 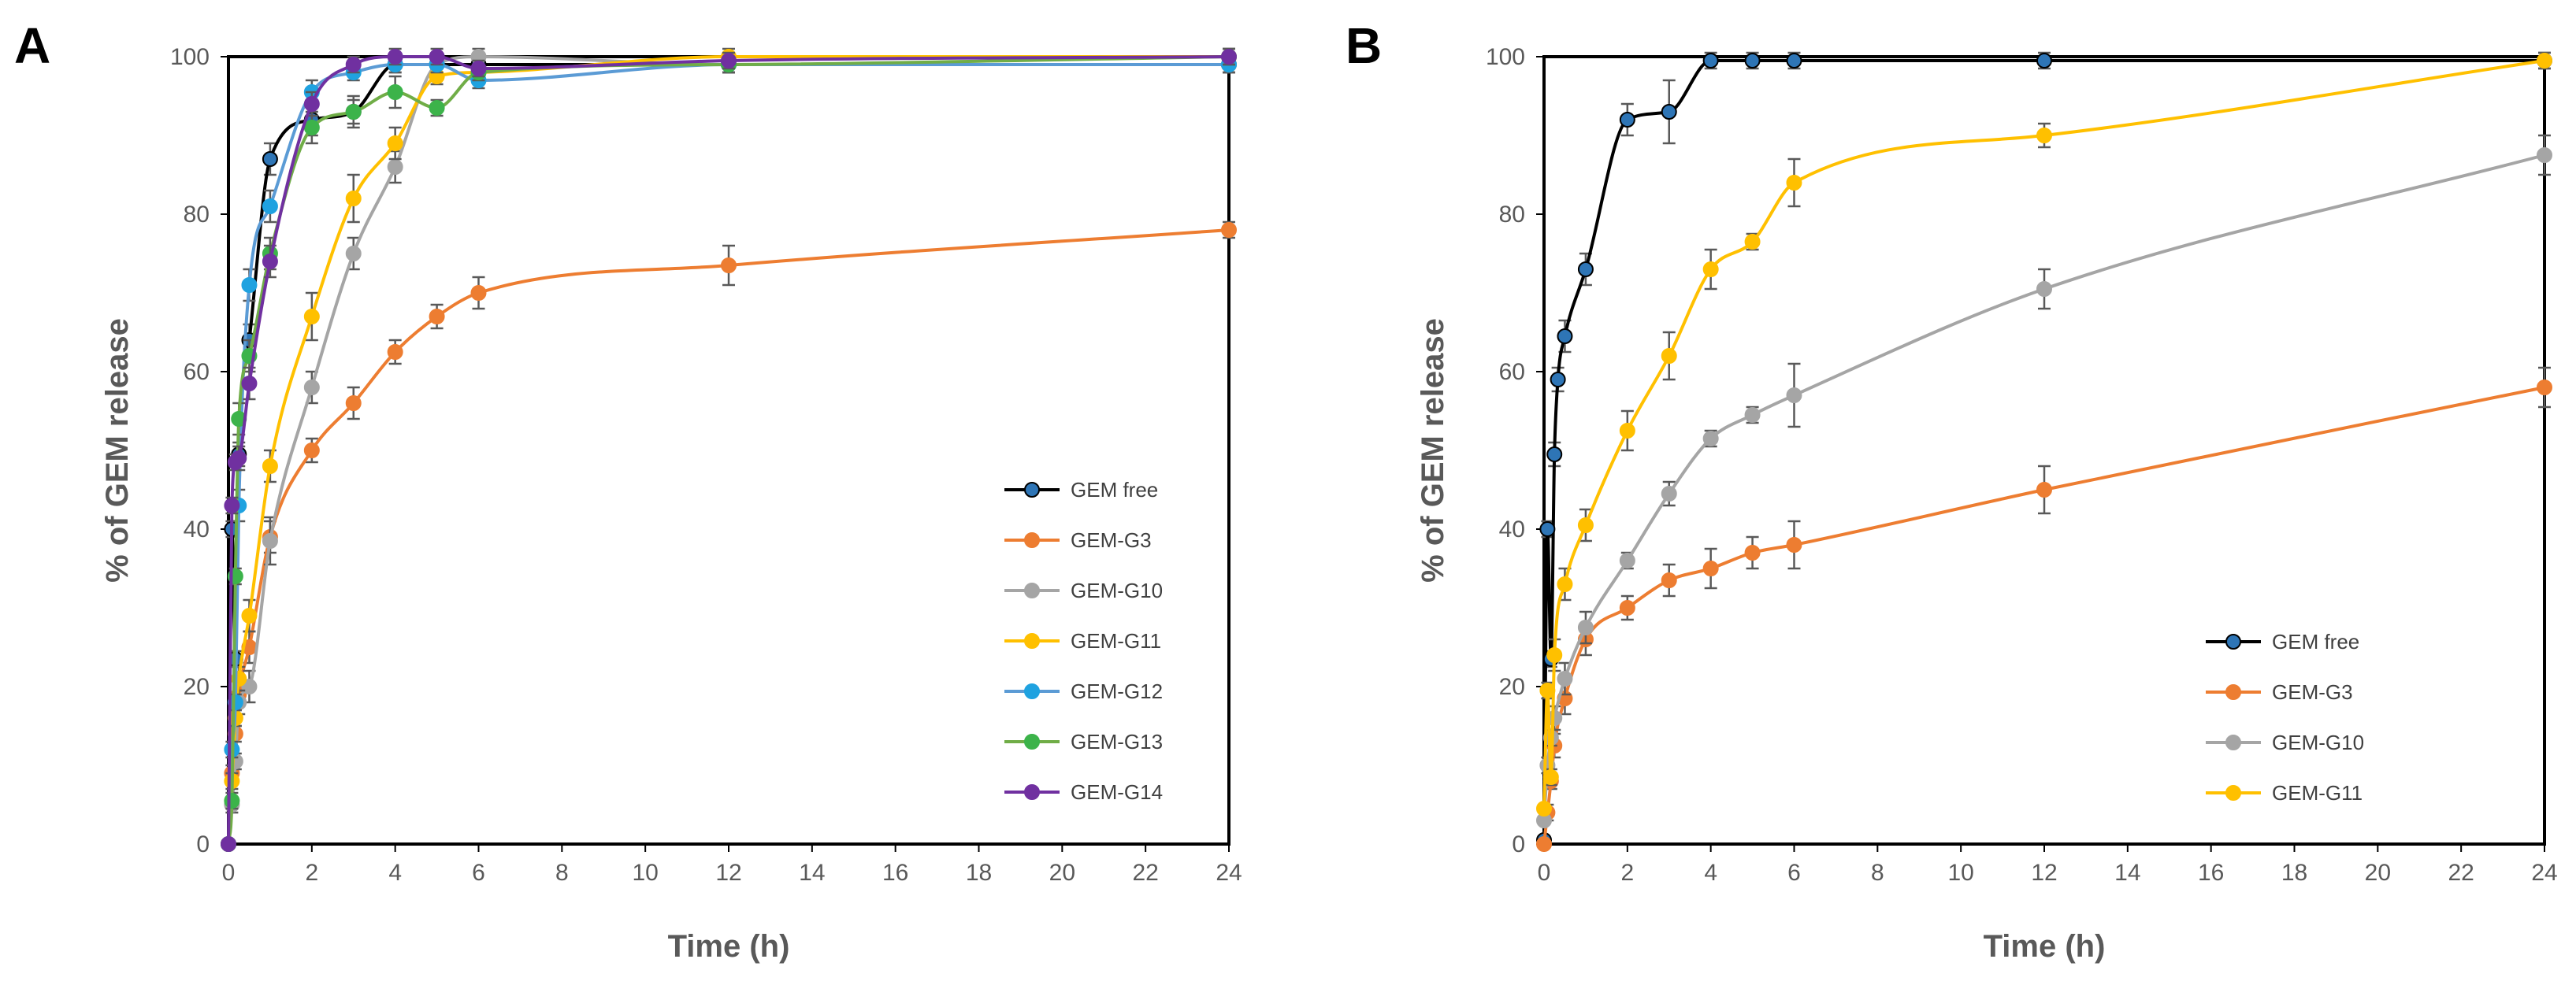 I want to click on legend-label: GEM-G10, so click(x=2318, y=742).